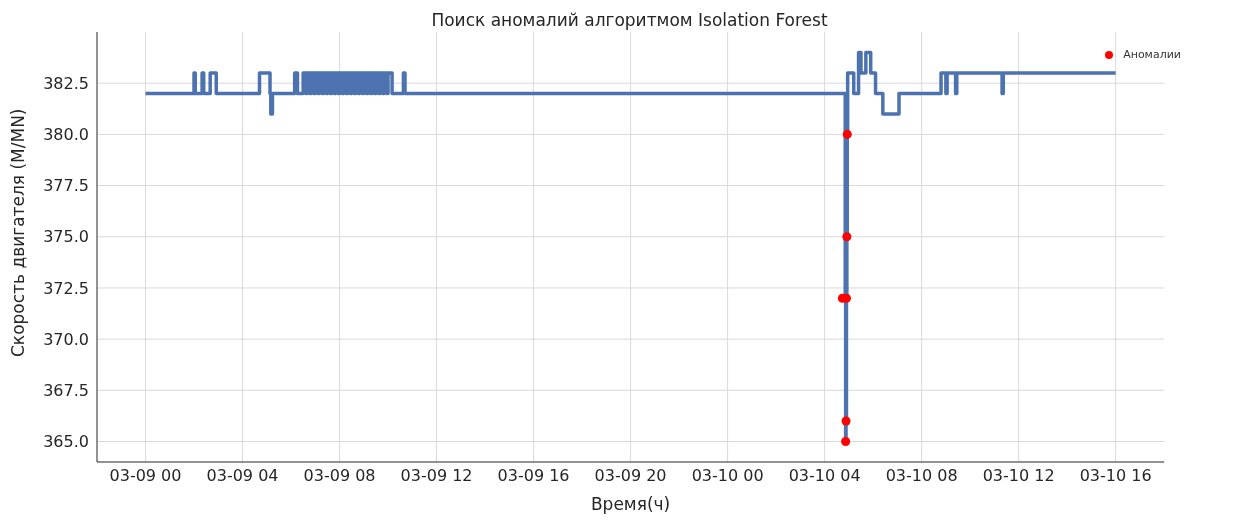  I want to click on x-tick-label: 03-10 00, so click(727, 476).